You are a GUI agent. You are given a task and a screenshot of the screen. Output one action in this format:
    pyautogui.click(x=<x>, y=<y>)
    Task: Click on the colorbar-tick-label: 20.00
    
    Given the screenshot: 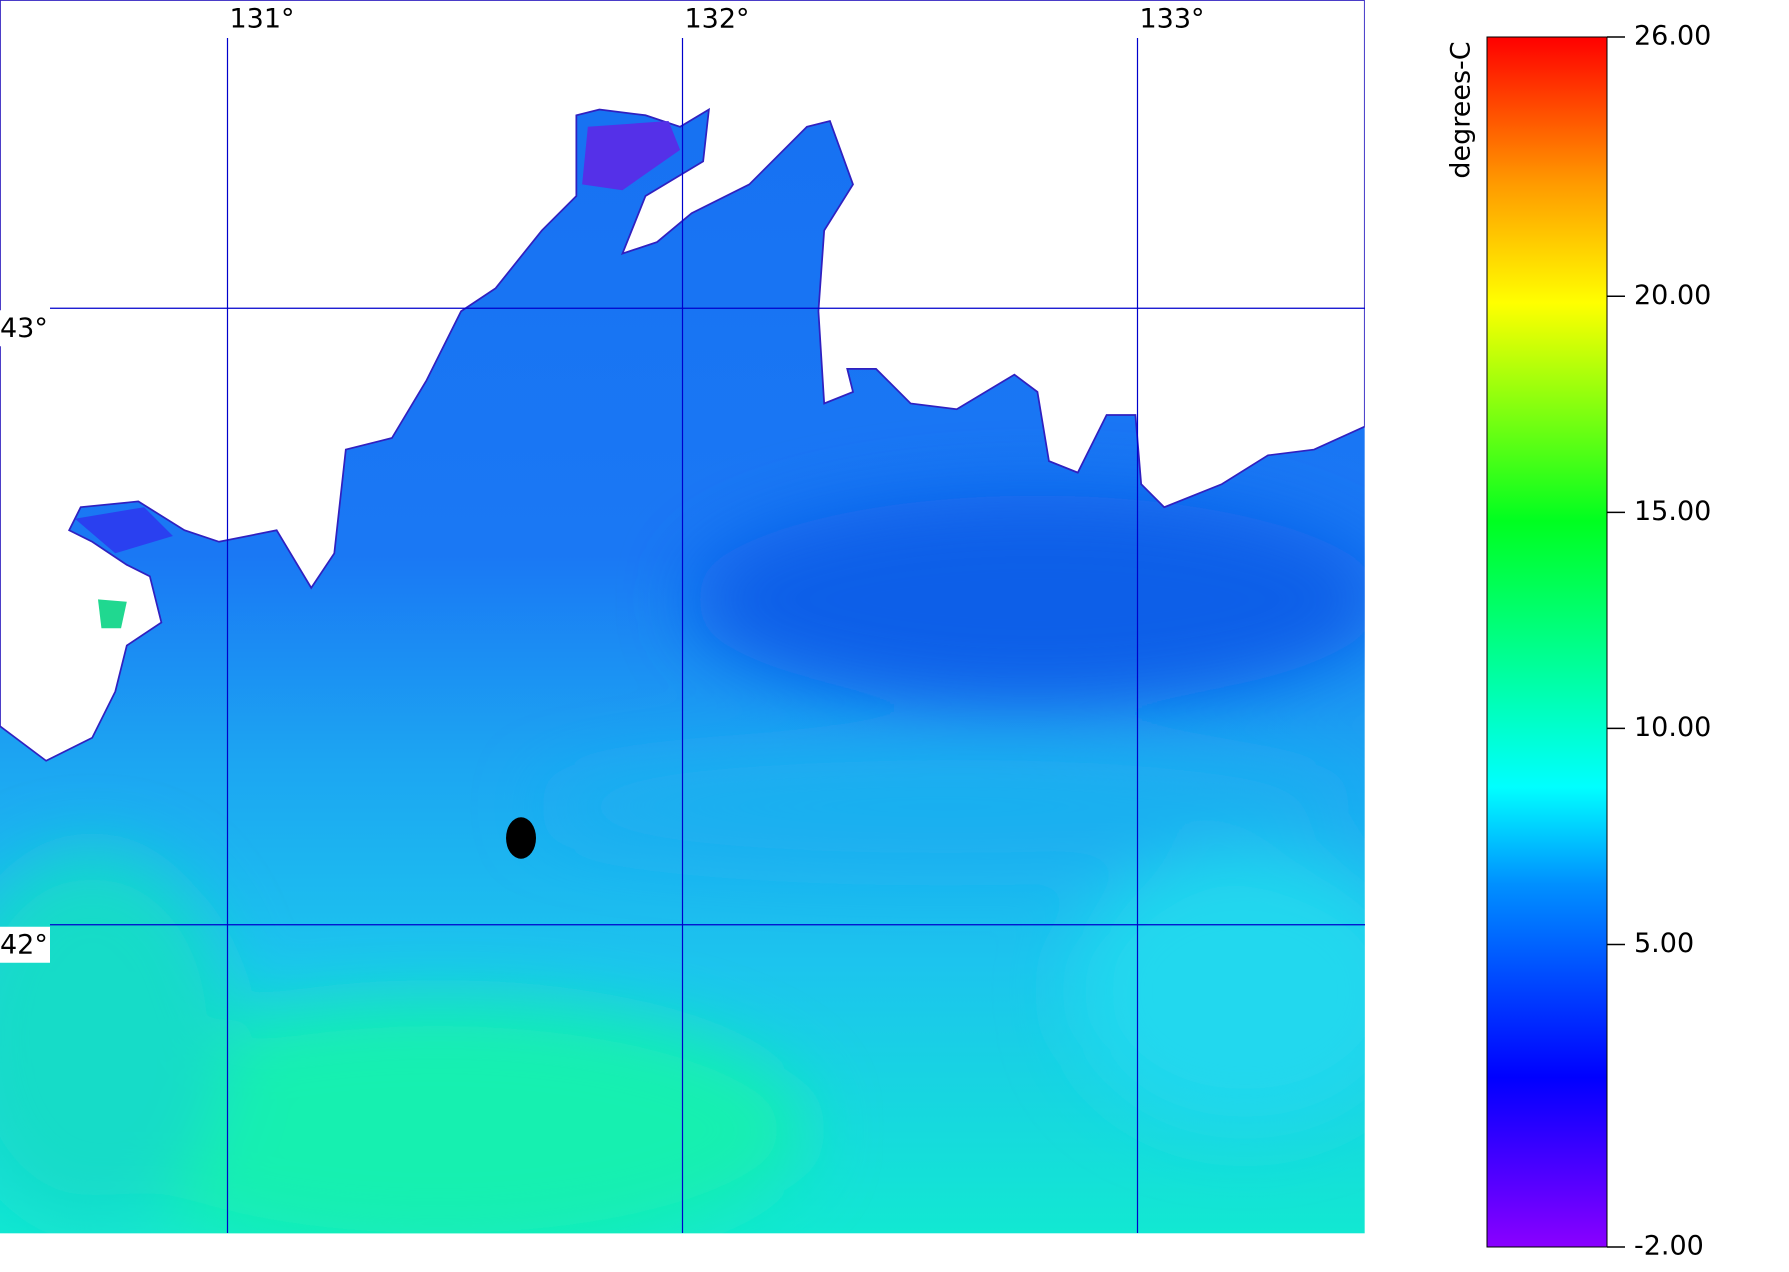 What is the action you would take?
    pyautogui.click(x=1672, y=295)
    